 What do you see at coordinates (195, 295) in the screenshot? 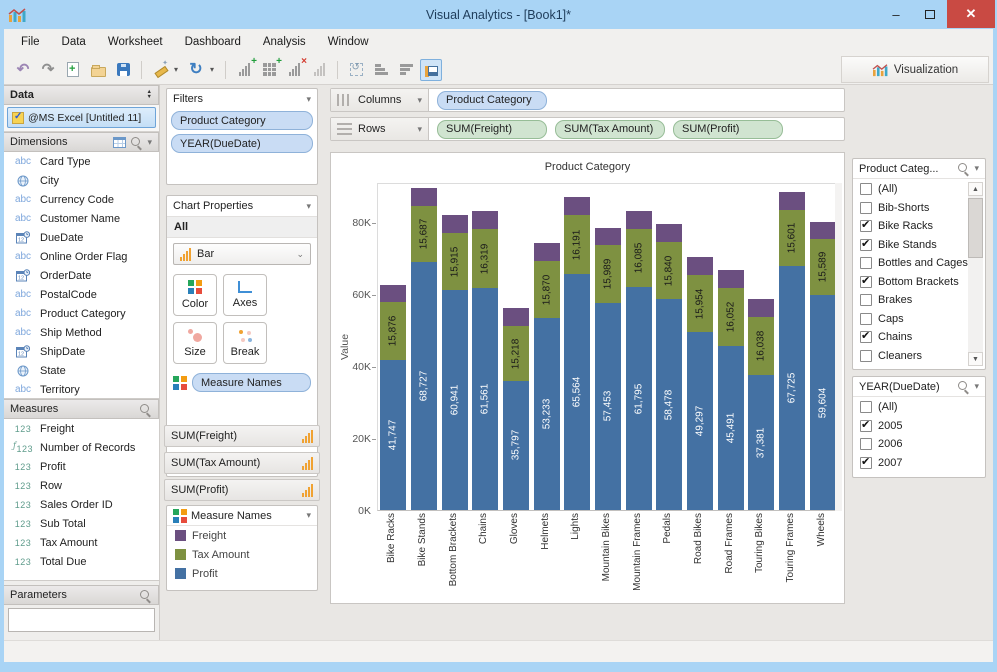
I see `color-button: Color` at bounding box center [195, 295].